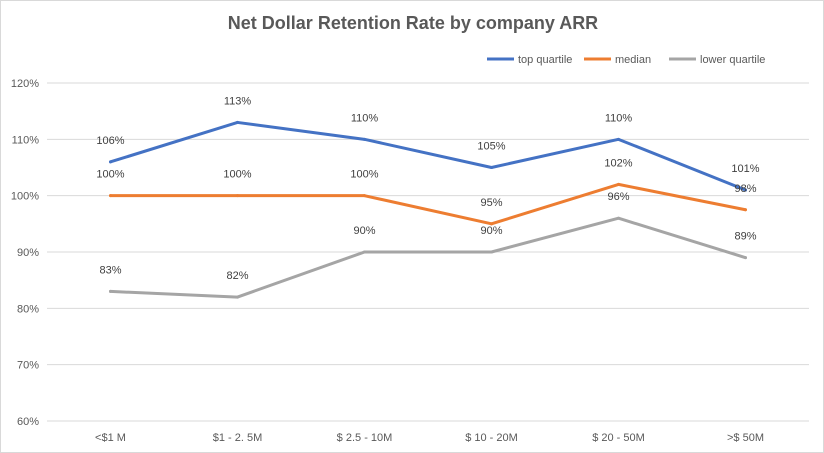  I want to click on y-tick-label: 120%, so click(25, 84).